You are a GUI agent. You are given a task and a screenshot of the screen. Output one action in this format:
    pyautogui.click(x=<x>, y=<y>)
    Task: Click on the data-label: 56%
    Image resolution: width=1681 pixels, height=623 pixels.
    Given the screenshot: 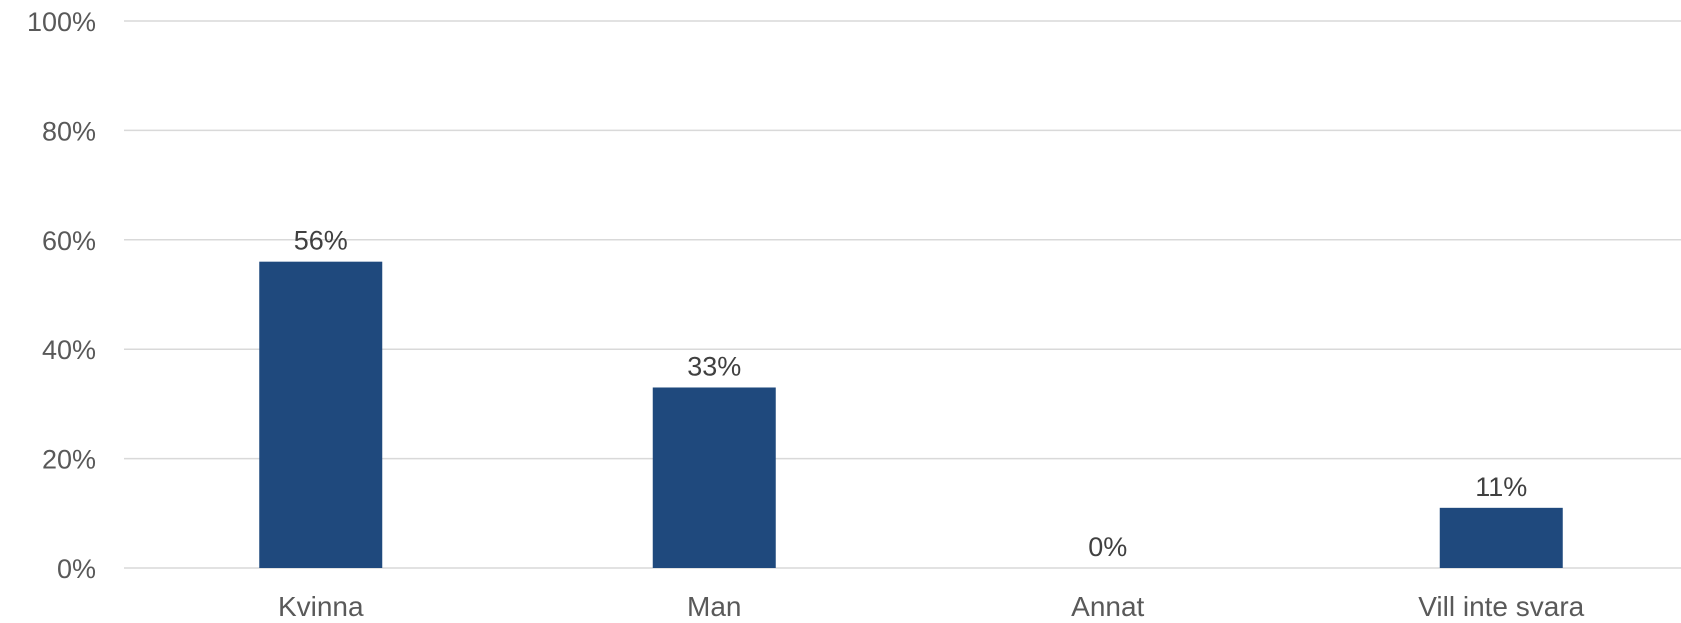 What is the action you would take?
    pyautogui.click(x=321, y=241)
    